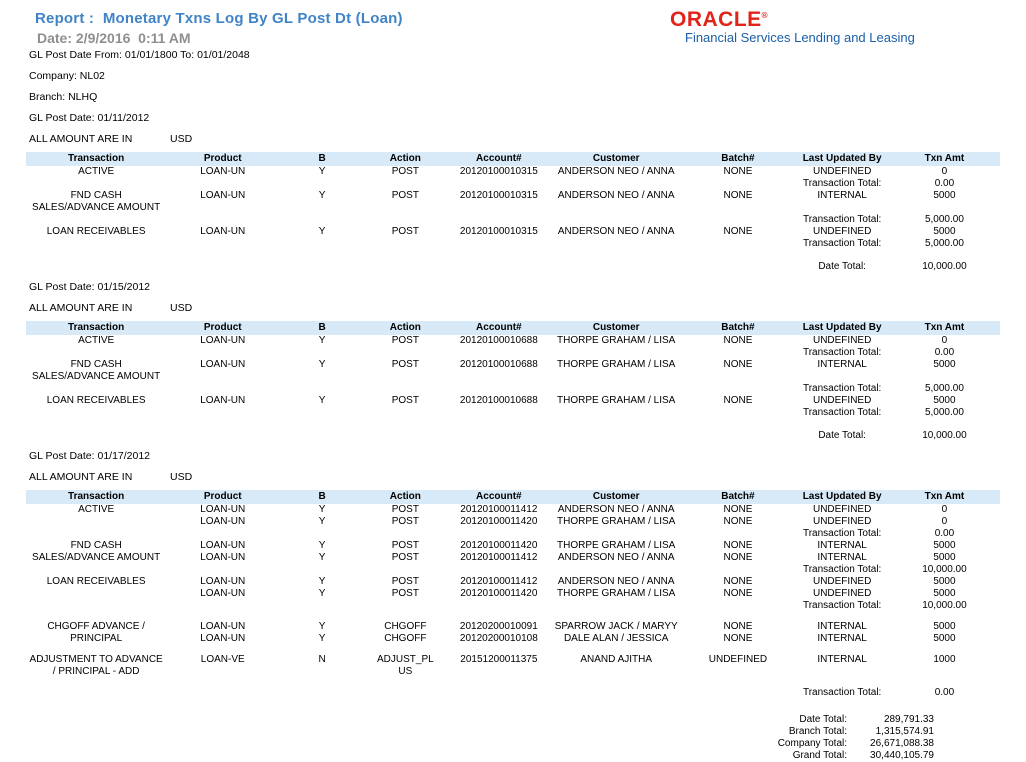 The height and width of the screenshot is (762, 1026). What do you see at coordinates (817, 731) in the screenshot?
I see `grand-total-label: Branch Total:` at bounding box center [817, 731].